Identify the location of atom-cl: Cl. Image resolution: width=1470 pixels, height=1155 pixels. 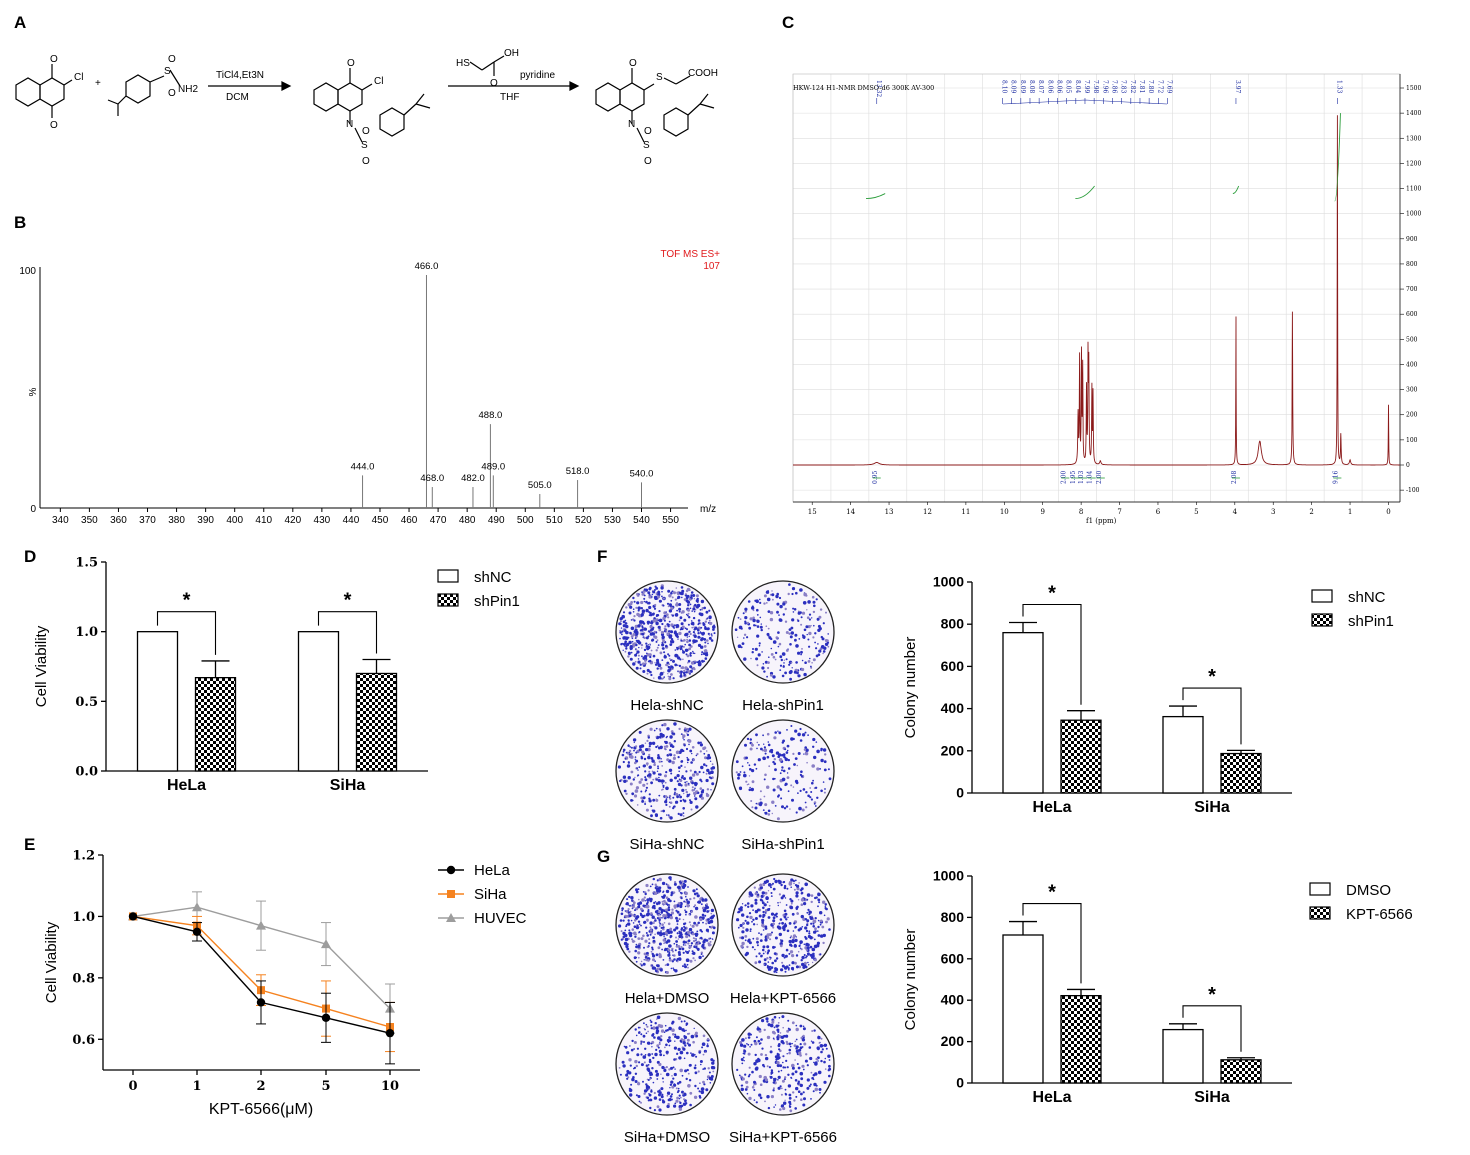
(378, 81).